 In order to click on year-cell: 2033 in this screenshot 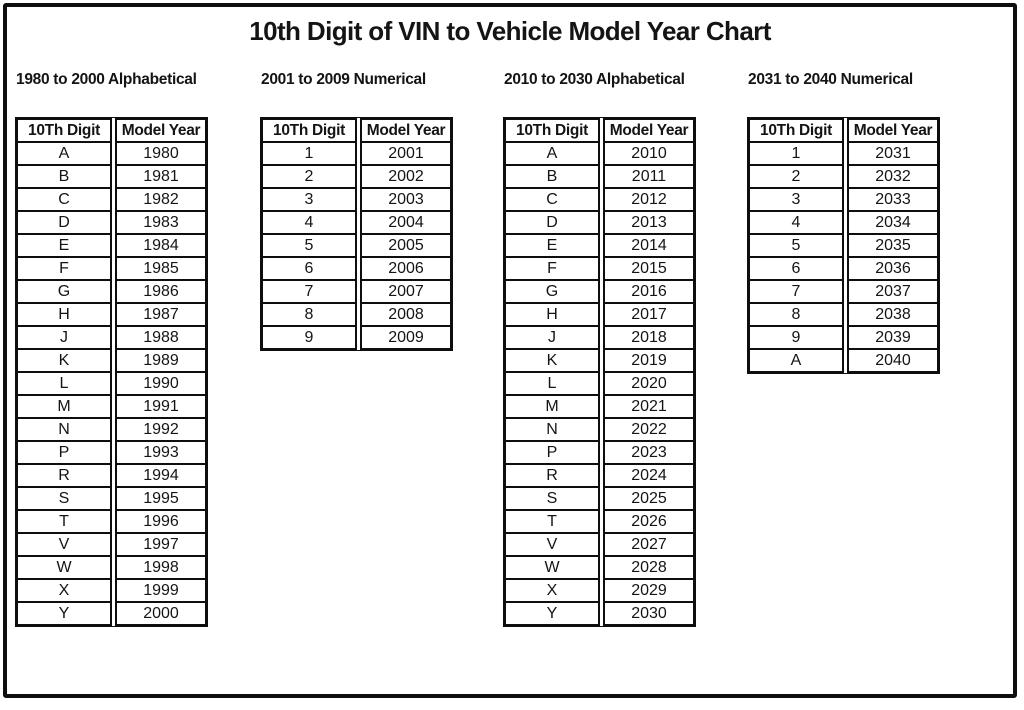, I will do `click(893, 198)`.